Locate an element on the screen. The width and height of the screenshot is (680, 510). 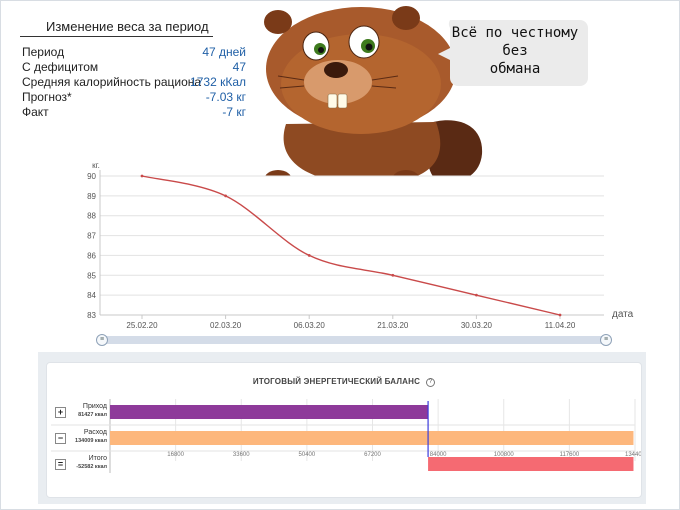
total-value-text: -52582 ккал is located at coordinates (91, 467).